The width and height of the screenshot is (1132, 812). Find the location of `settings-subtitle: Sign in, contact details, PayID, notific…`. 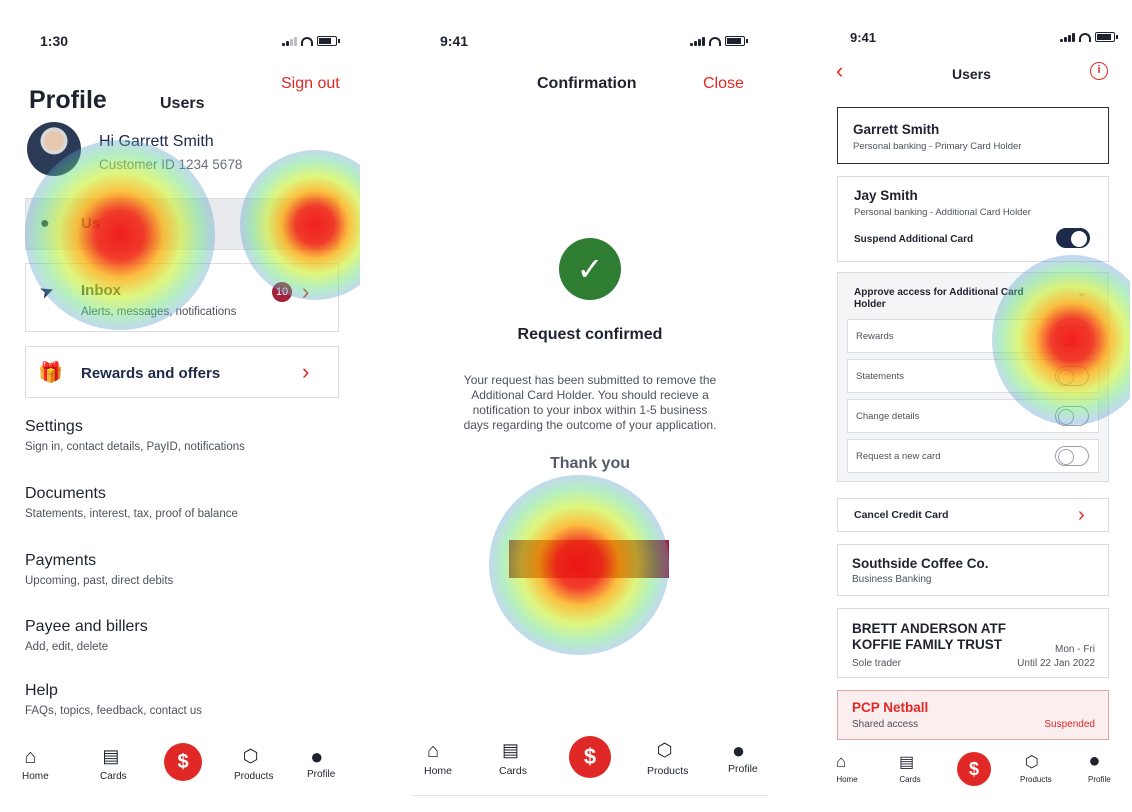

settings-subtitle: Sign in, contact details, PayID, notific… is located at coordinates (135, 447).